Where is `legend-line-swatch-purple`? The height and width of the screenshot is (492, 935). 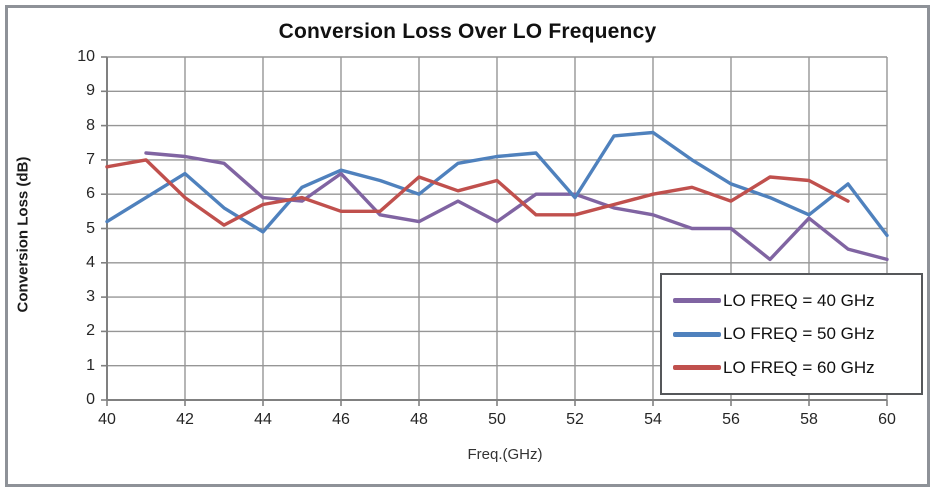 legend-line-swatch-purple is located at coordinates (697, 300).